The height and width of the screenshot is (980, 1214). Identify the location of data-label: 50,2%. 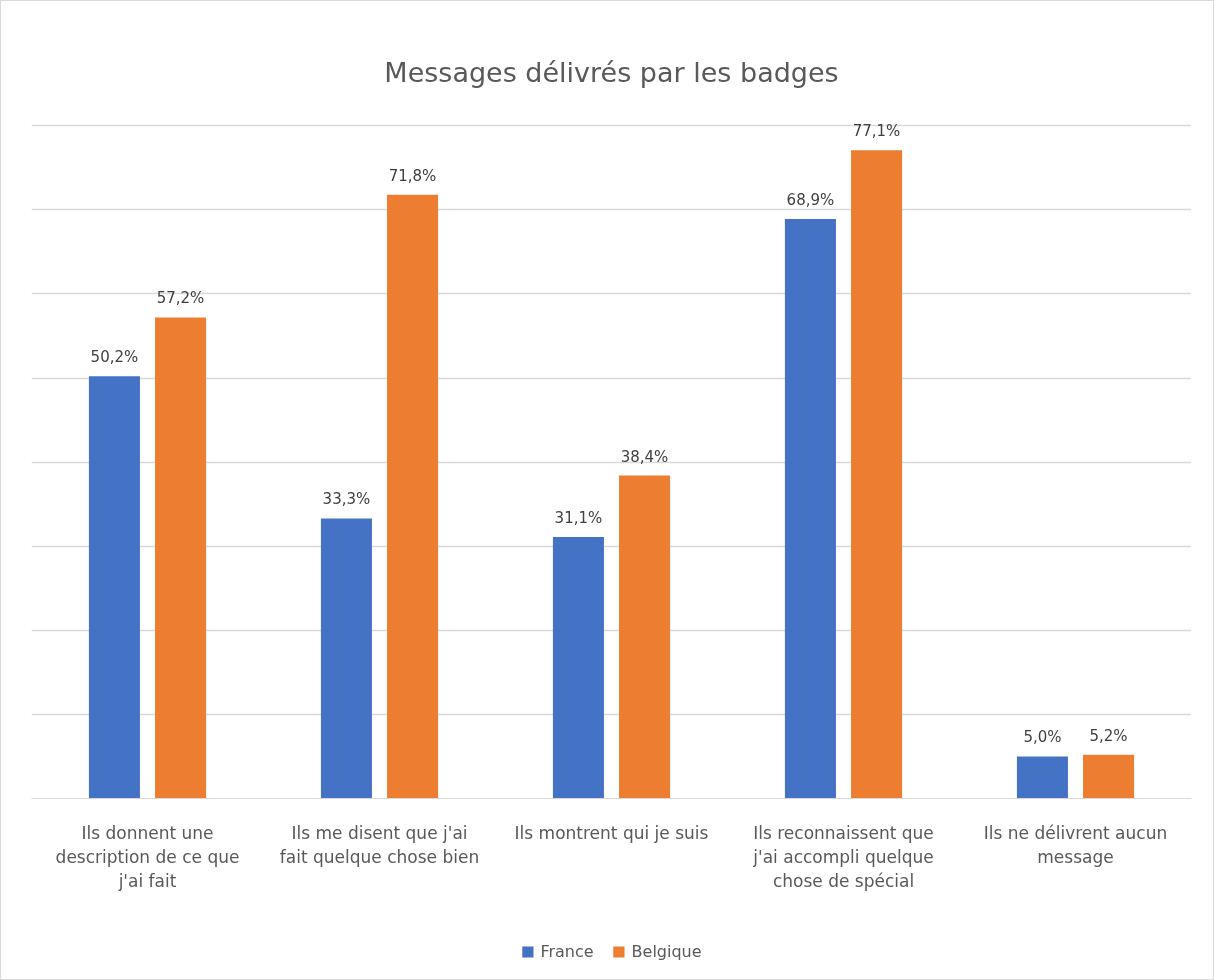
(114, 357).